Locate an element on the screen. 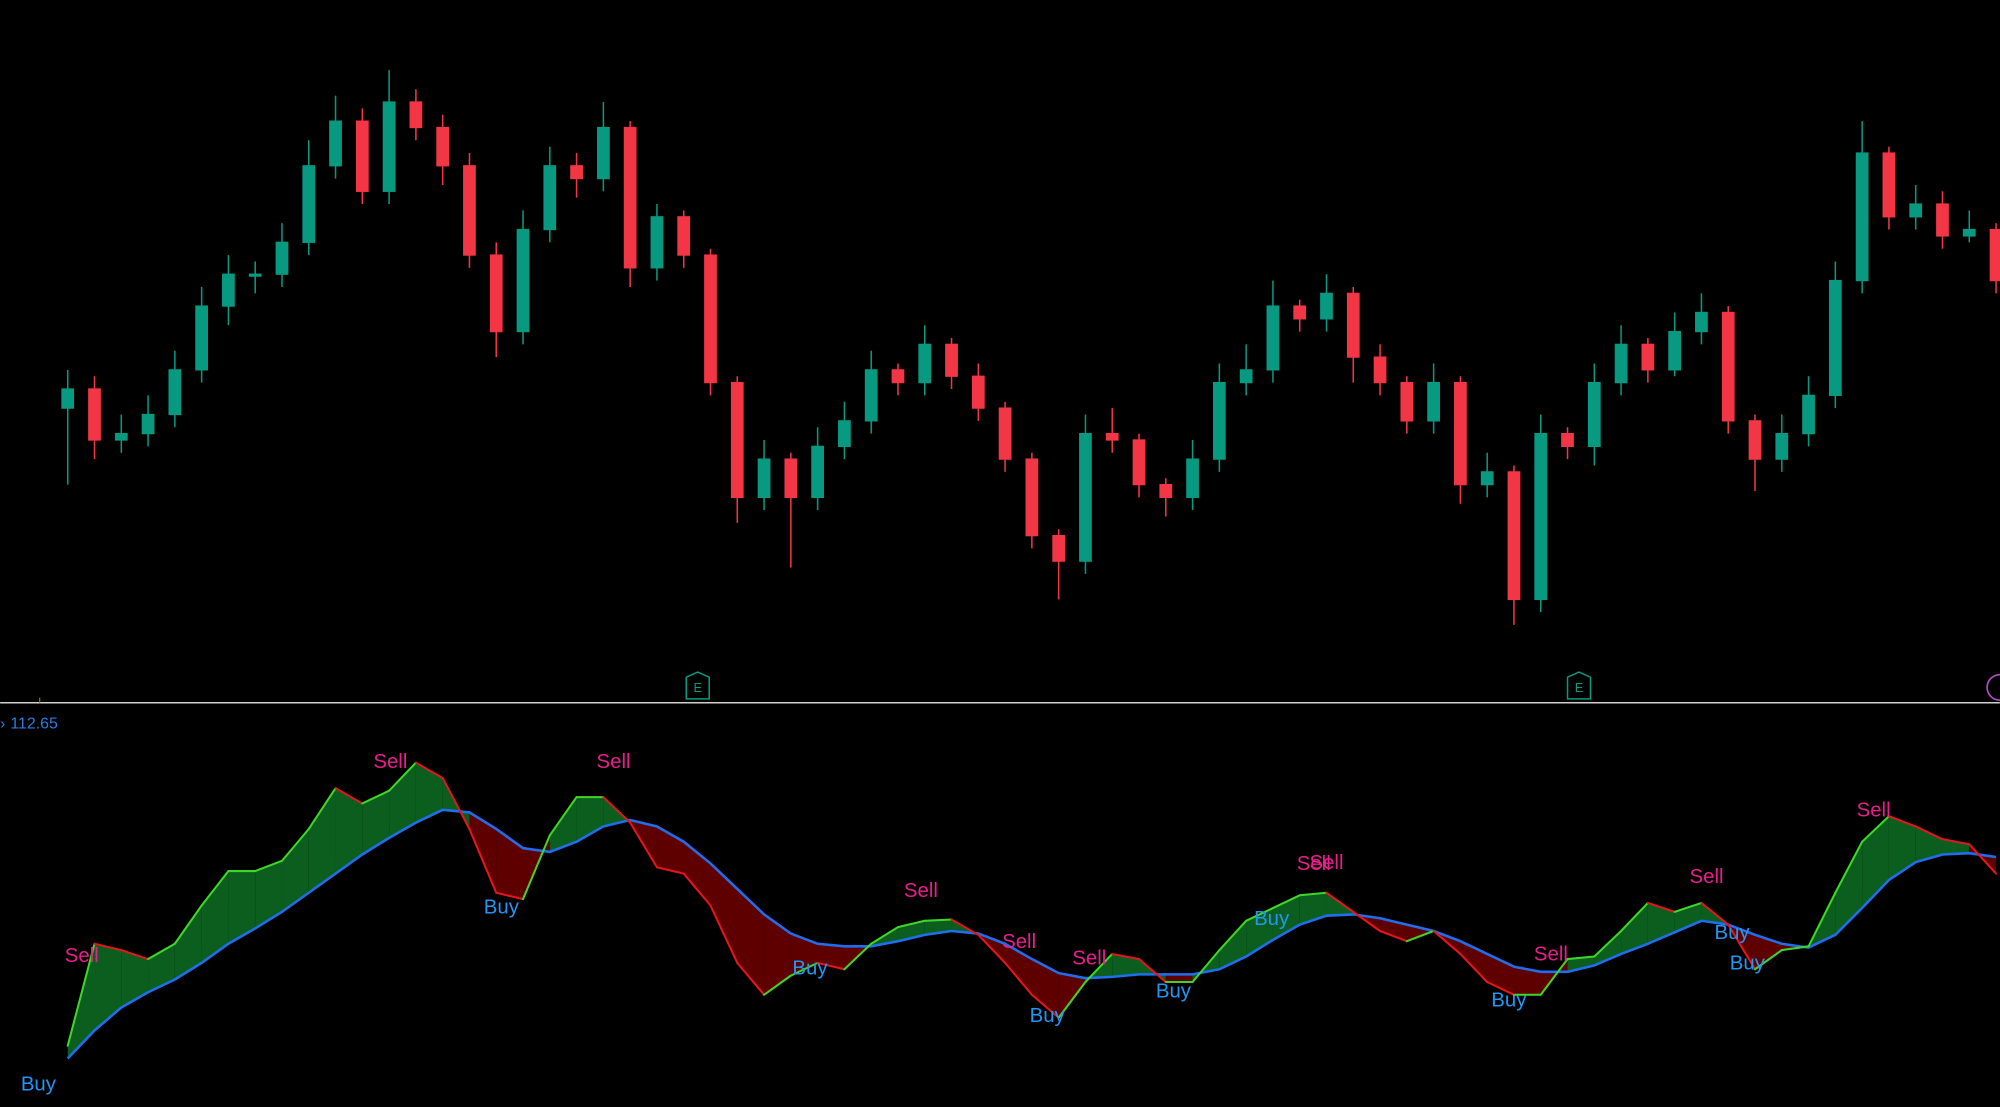 Image resolution: width=2000 pixels, height=1107 pixels. earnings-icon is located at coordinates (697, 685).